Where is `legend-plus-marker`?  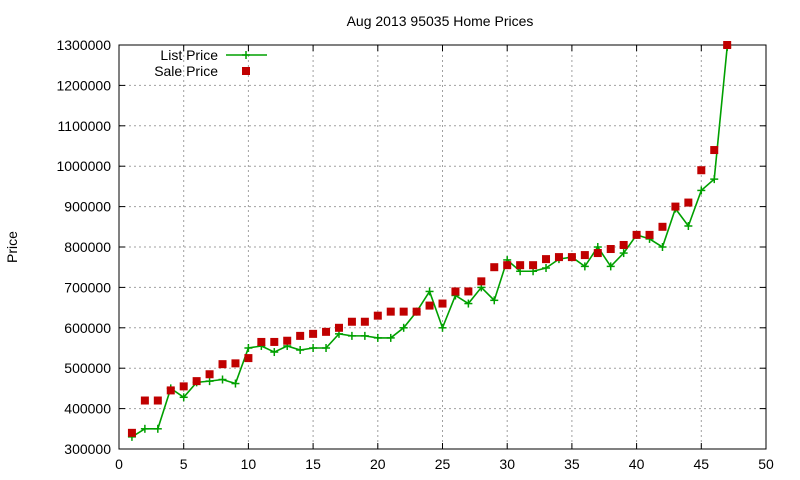
legend-plus-marker is located at coordinates (246, 55).